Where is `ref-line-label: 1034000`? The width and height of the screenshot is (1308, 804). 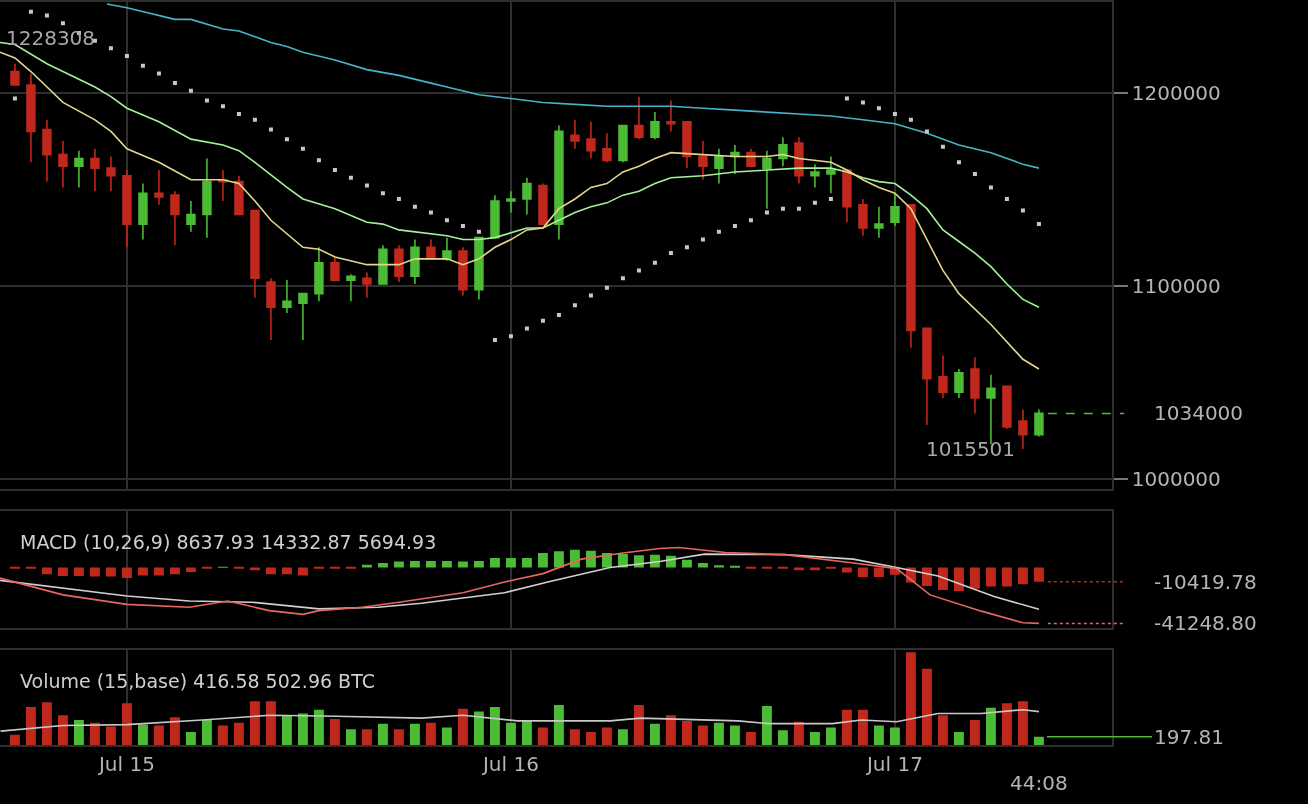
ref-line-label: 1034000 is located at coordinates (1199, 413).